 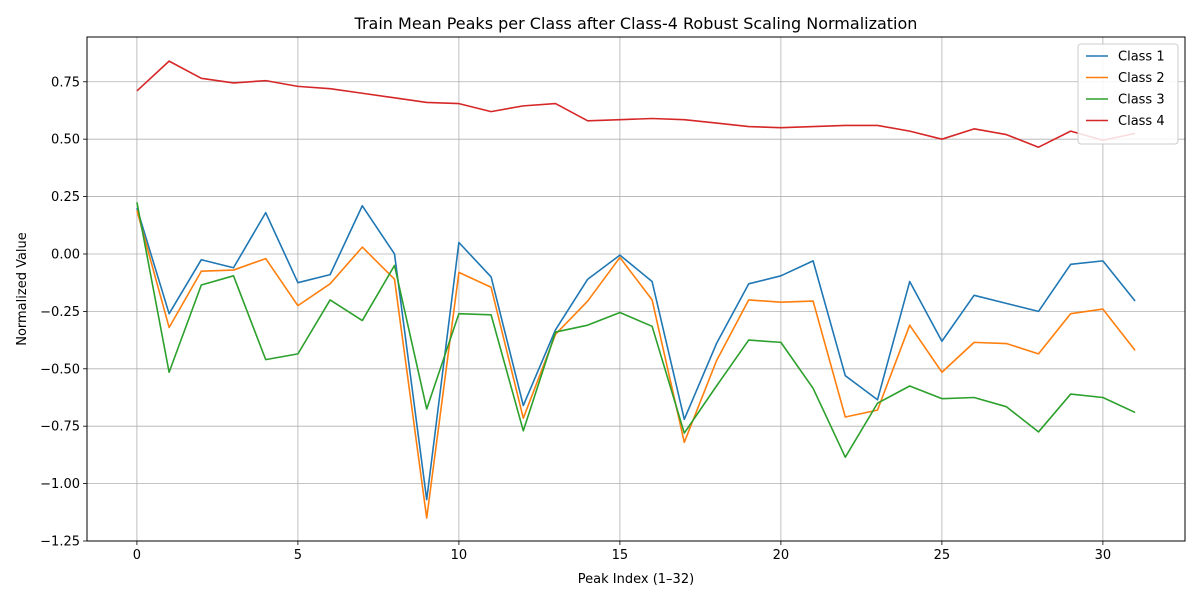 What do you see at coordinates (60, 427) in the screenshot?
I see `y-tick-label: −0.75` at bounding box center [60, 427].